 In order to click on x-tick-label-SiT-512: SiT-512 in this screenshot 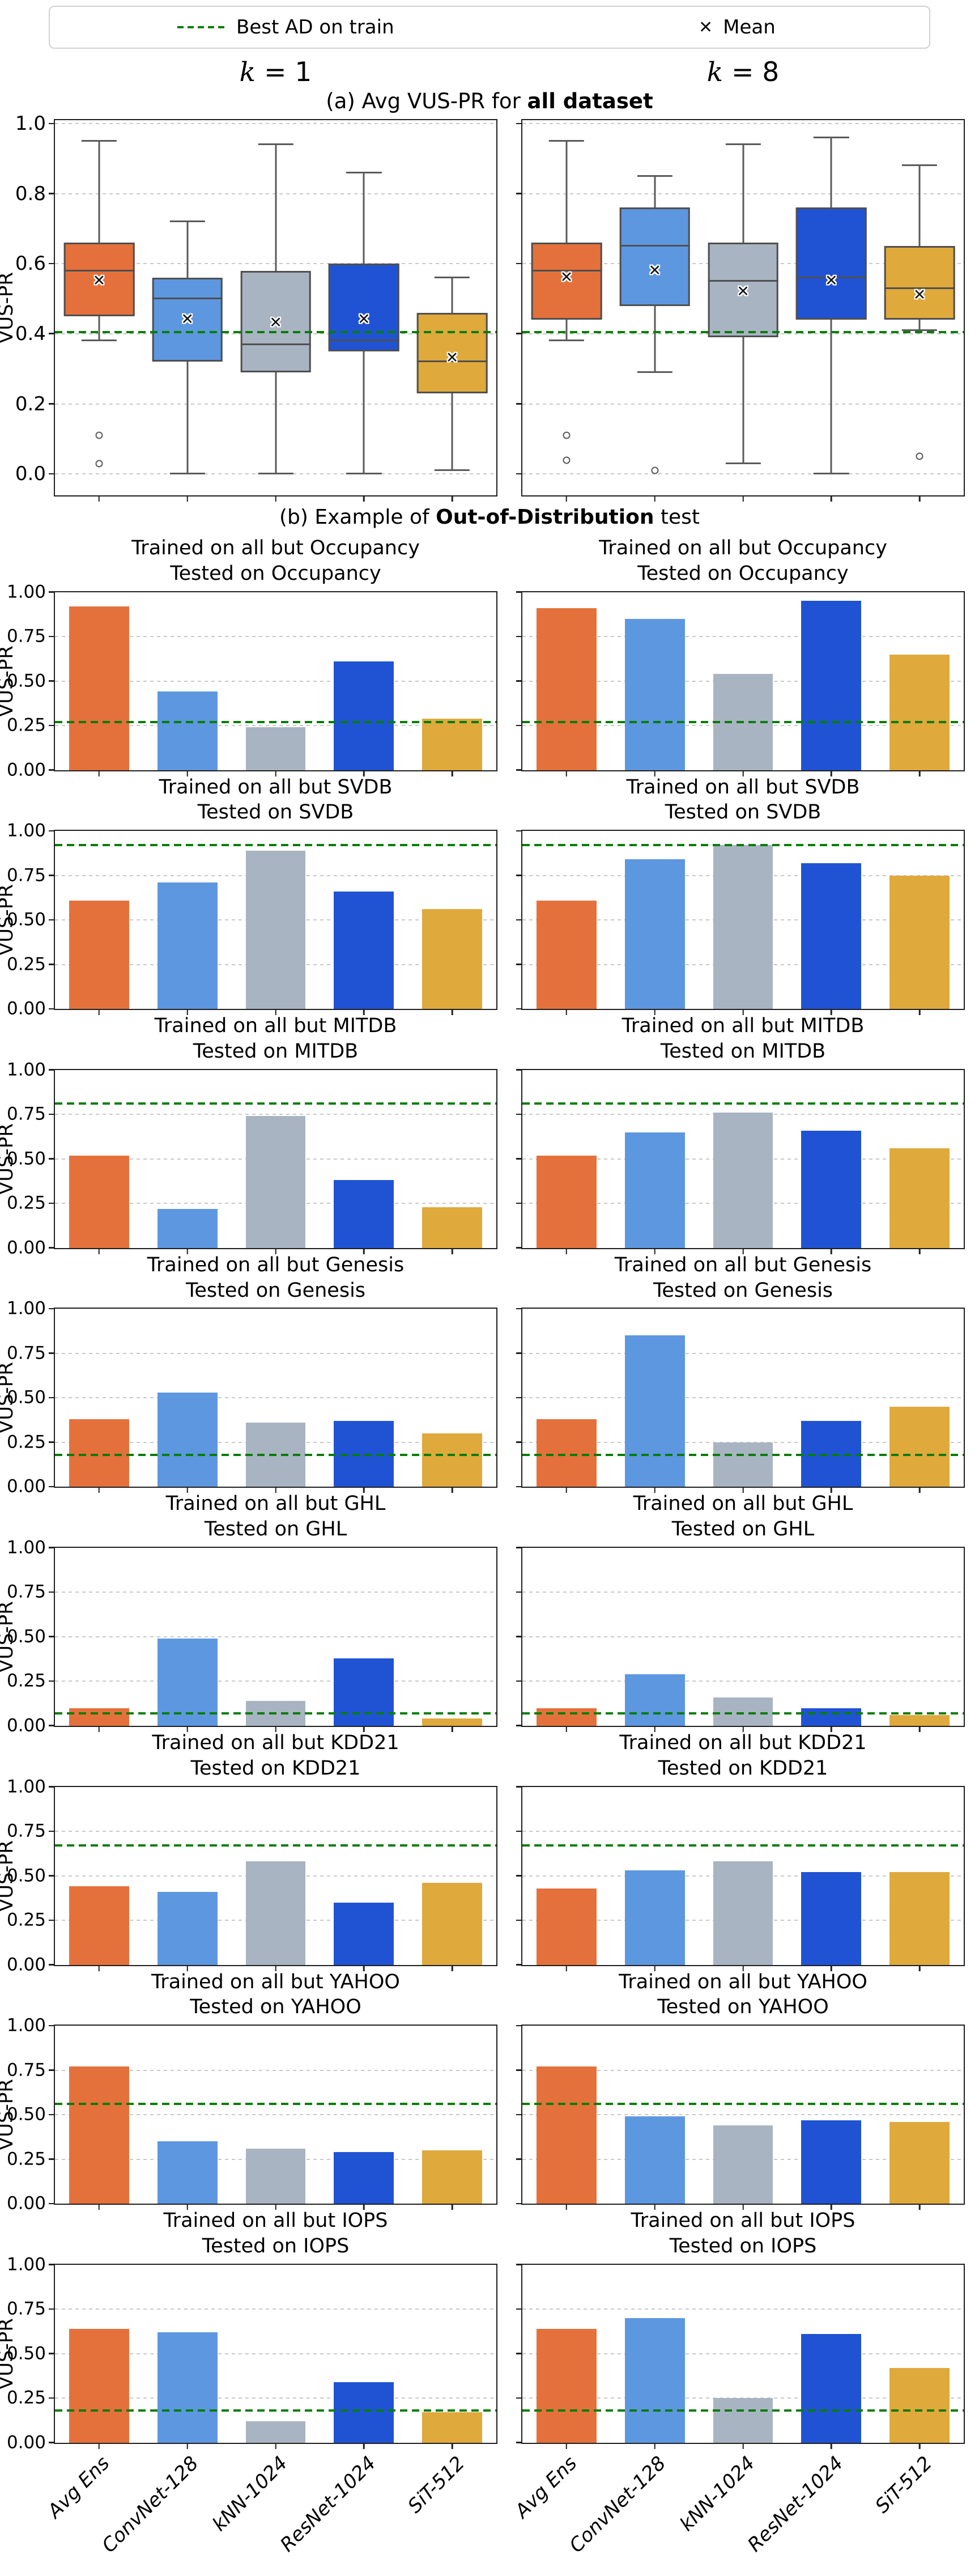, I will do `click(436, 2484)`.